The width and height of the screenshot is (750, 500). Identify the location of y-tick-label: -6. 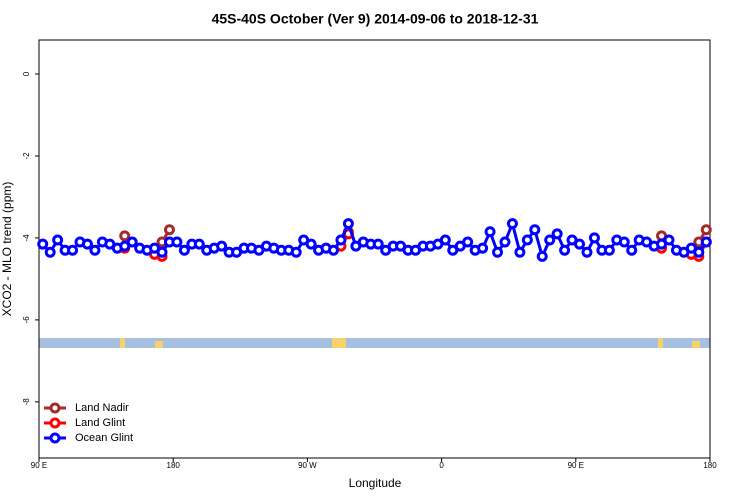
(26, 320).